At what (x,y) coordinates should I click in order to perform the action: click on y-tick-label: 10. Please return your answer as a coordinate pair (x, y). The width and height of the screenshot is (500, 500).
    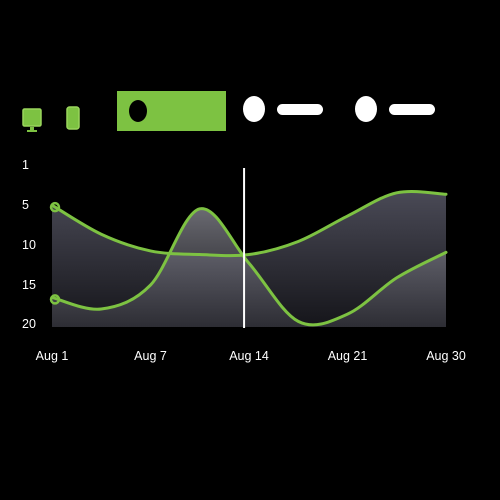
    Looking at the image, I should click on (29, 245).